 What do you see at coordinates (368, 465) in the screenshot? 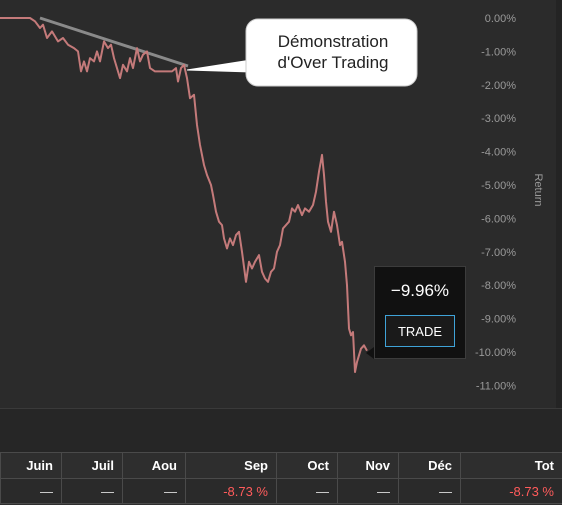
I see `header-nov: Nov` at bounding box center [368, 465].